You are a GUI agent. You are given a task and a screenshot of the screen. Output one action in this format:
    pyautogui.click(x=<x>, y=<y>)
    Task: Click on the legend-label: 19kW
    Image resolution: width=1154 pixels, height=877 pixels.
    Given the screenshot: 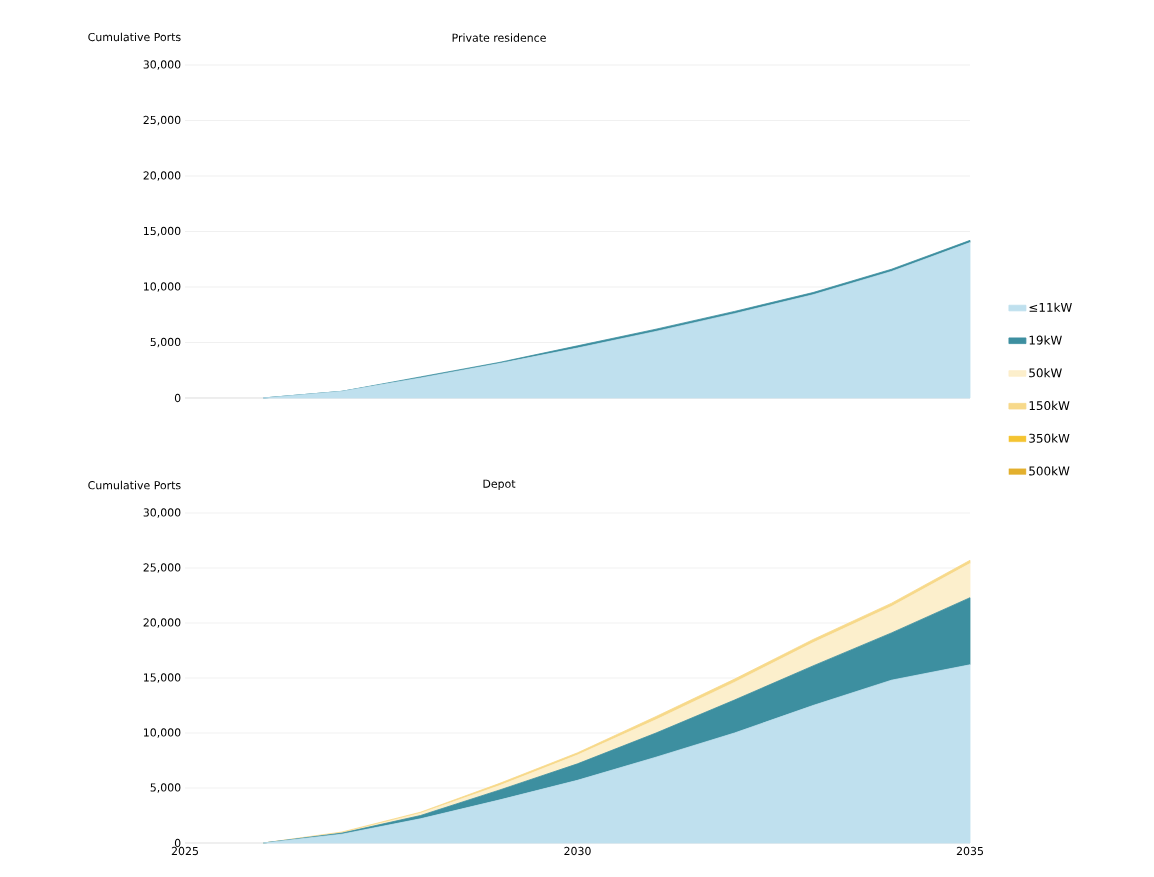 What is the action you would take?
    pyautogui.click(x=1045, y=340)
    